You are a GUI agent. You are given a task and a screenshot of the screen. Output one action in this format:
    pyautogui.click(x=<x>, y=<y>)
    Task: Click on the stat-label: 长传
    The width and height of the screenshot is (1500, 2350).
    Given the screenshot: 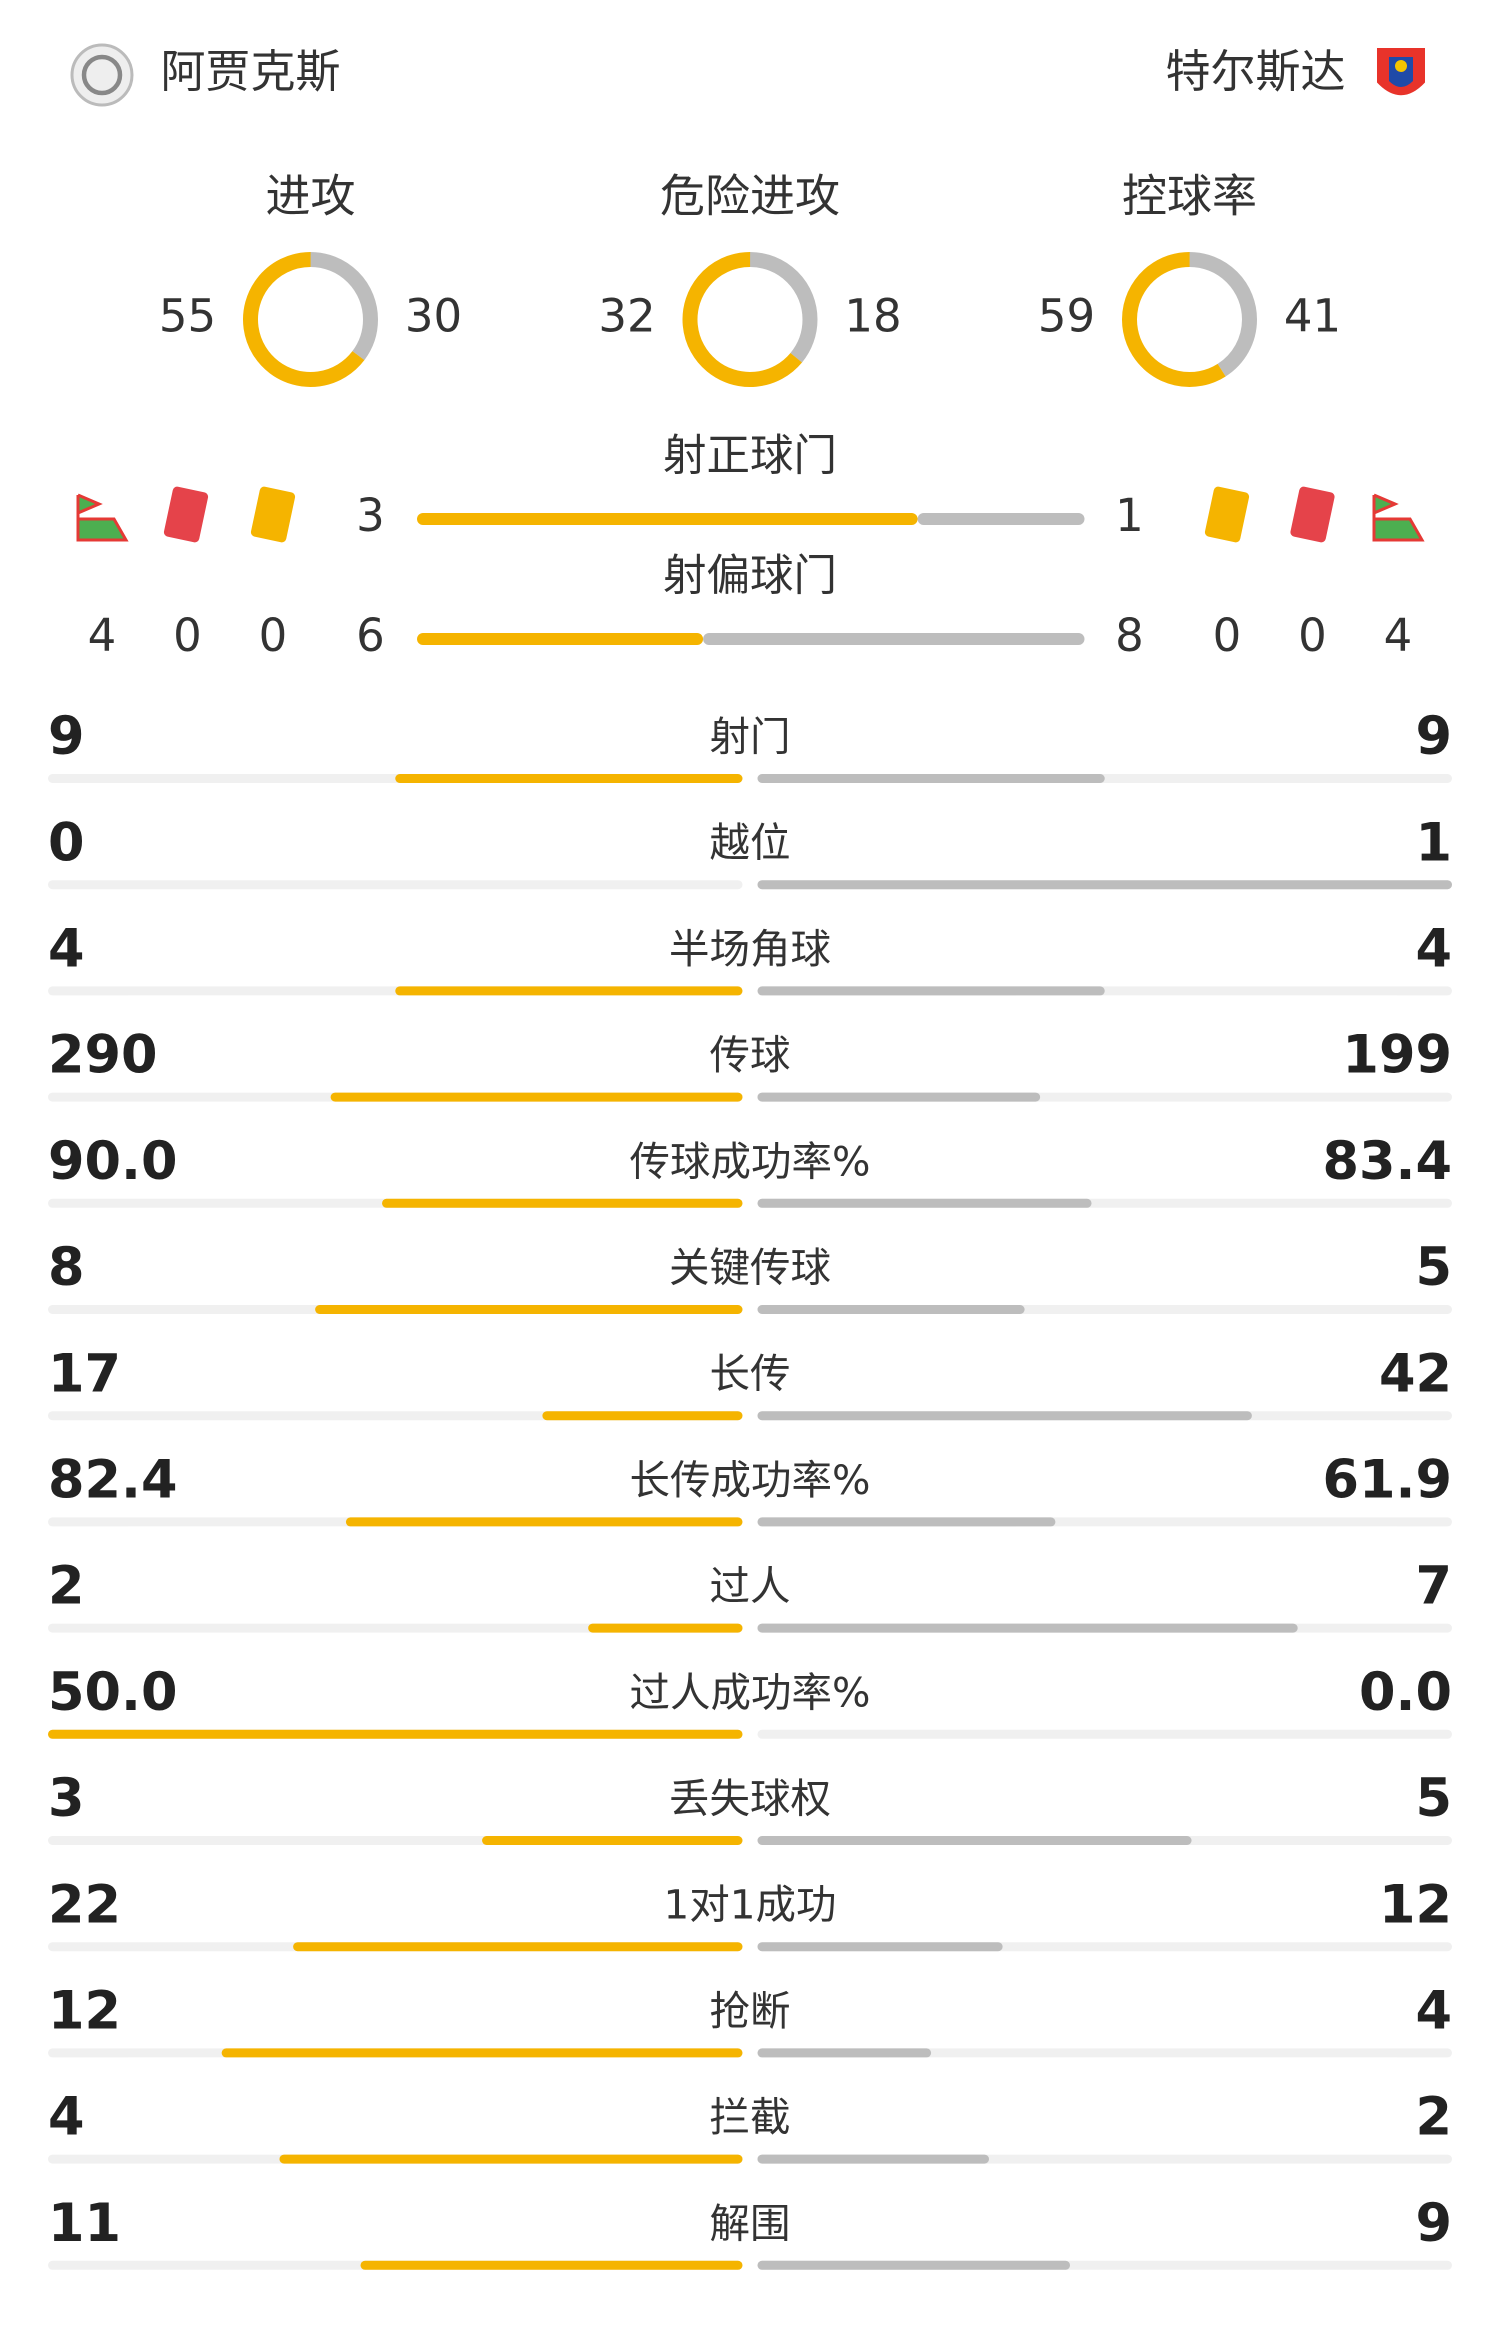 What is the action you would take?
    pyautogui.click(x=750, y=1374)
    